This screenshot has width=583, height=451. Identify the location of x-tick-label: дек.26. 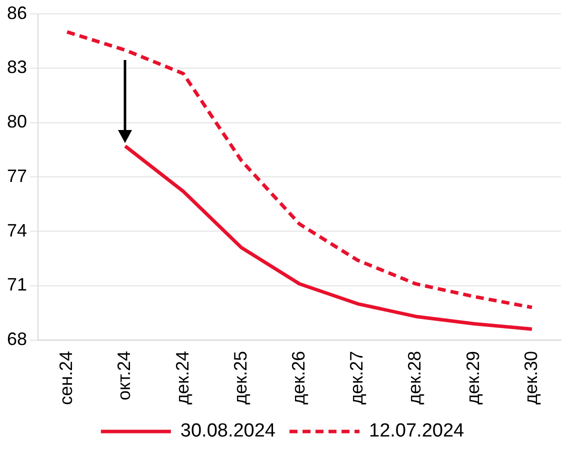
(298, 377).